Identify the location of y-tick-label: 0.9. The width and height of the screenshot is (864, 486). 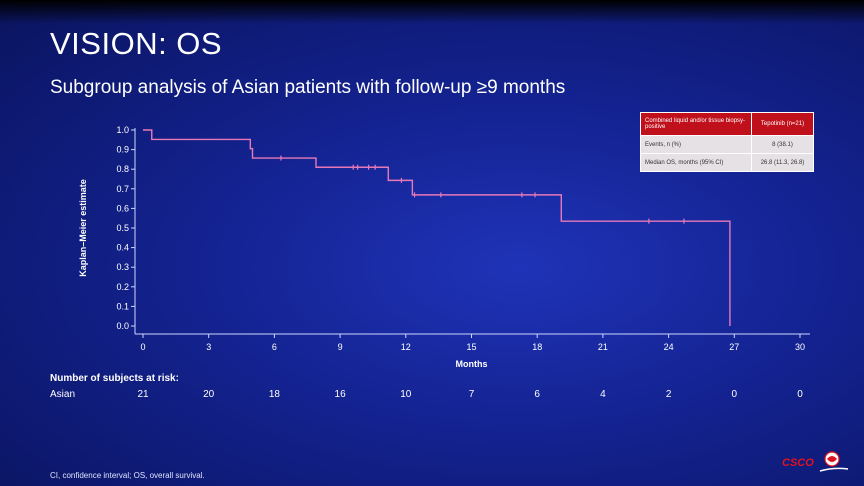
(122, 150).